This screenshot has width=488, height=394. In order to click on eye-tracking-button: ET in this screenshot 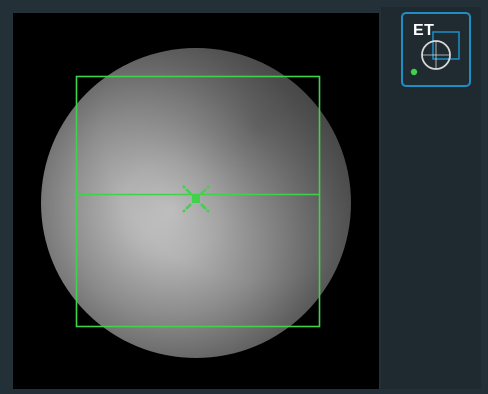, I will do `click(436, 49)`.